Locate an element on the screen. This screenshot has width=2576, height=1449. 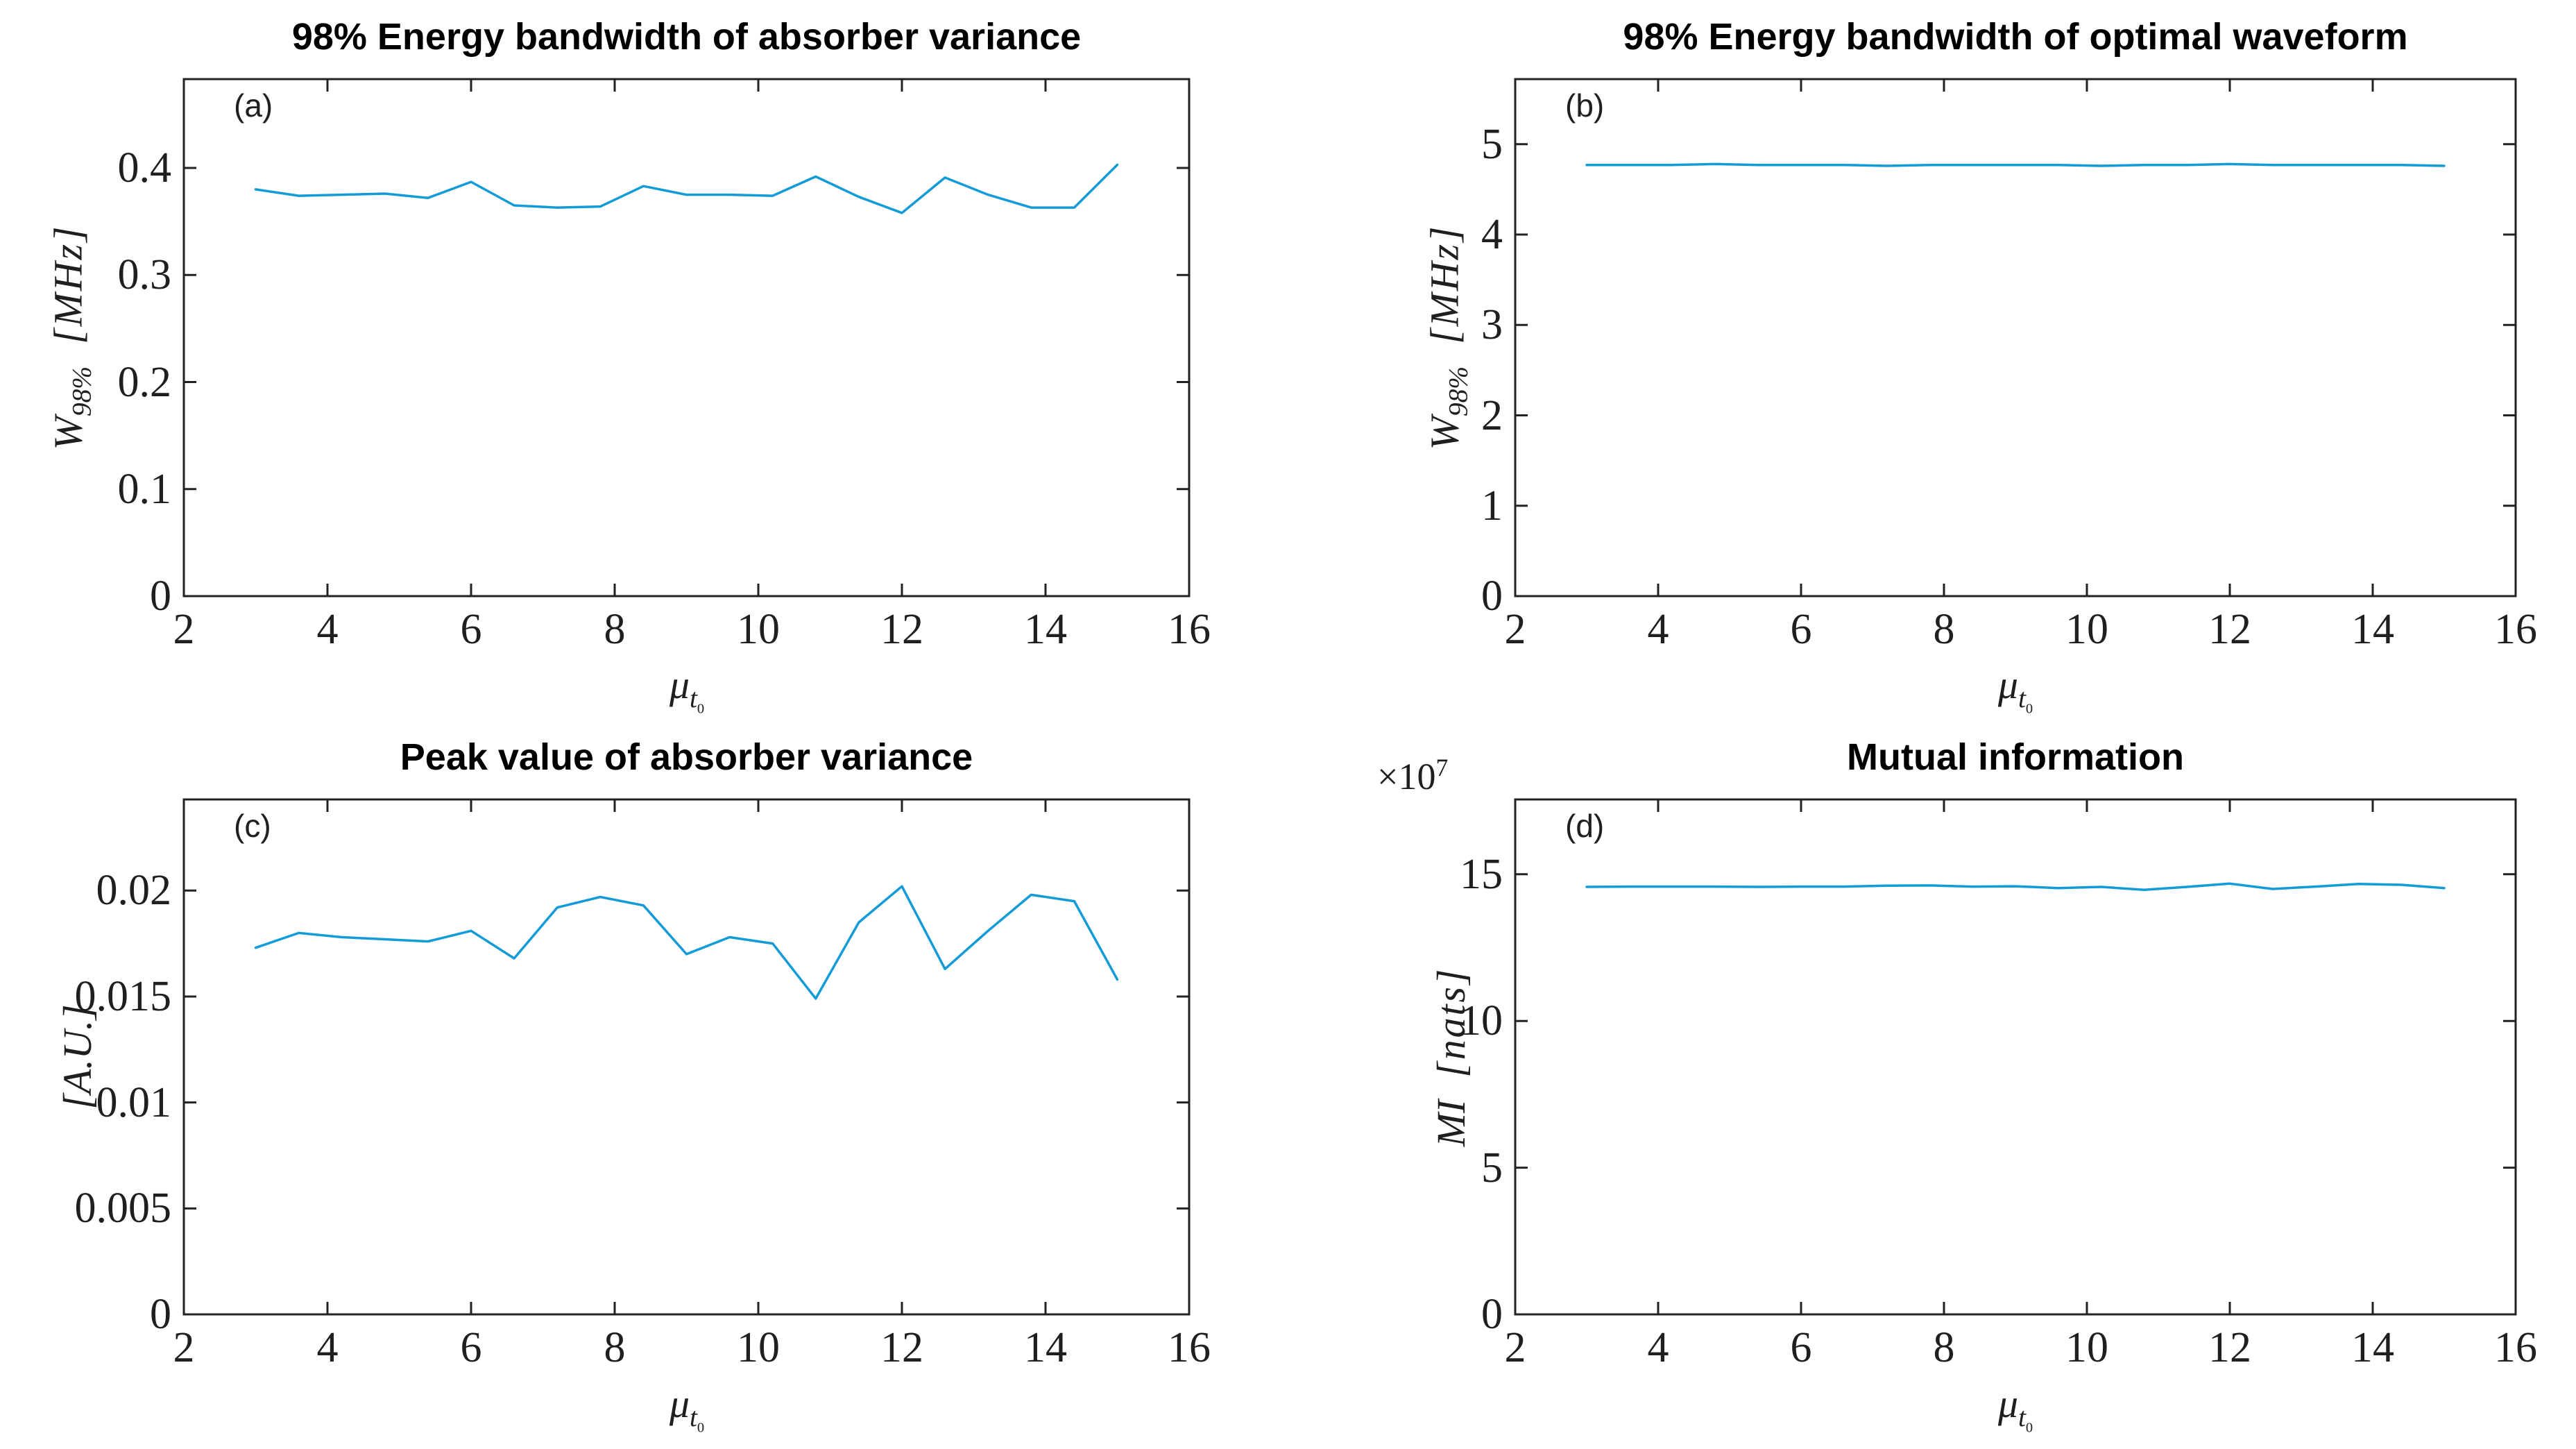
panel-c-letter: (c) is located at coordinates (252, 826).